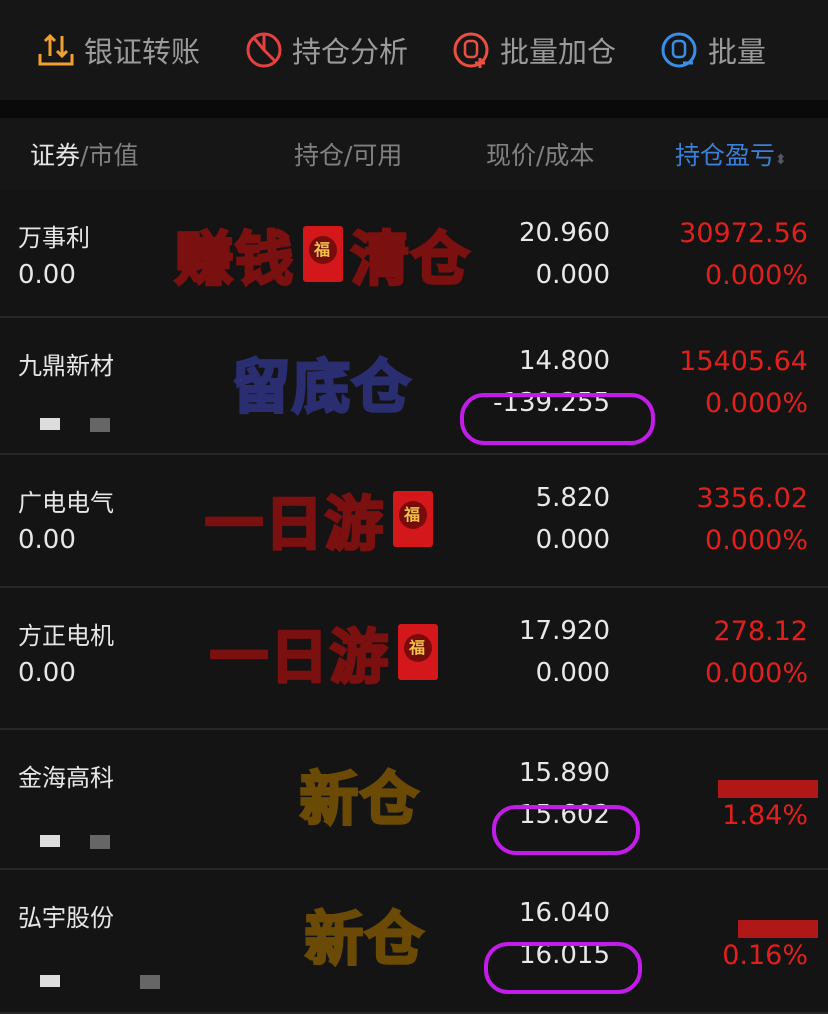  I want to click on position-analysis-button: 持仓分析, so click(326, 50).